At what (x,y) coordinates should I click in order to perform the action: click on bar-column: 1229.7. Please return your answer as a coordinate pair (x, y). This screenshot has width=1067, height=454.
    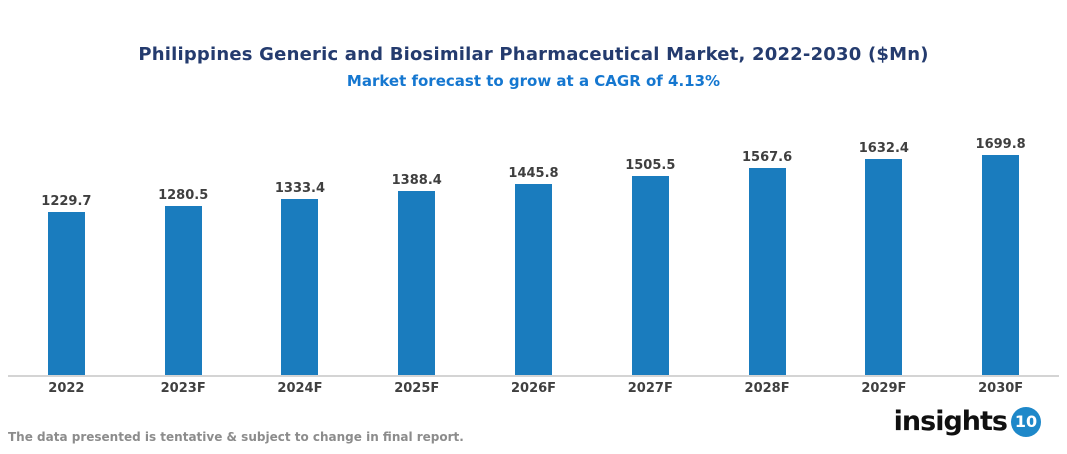
    Looking at the image, I should click on (66, 256).